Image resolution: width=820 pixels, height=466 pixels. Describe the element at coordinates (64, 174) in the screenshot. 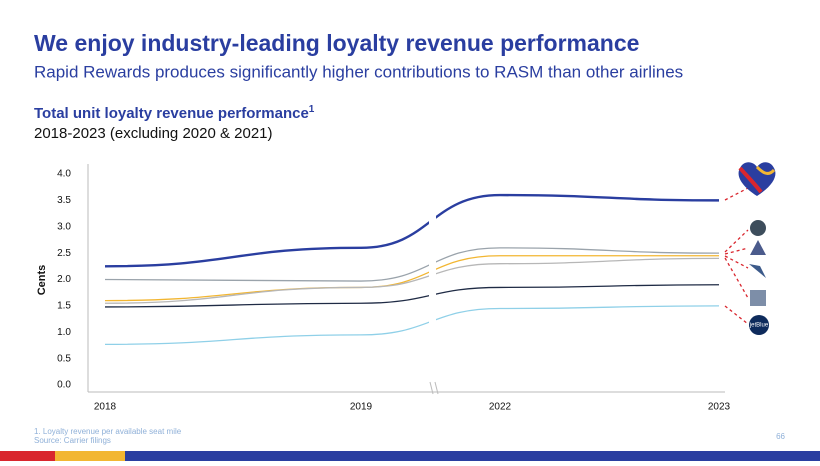

I see `y-tick-label: 4.0` at that location.